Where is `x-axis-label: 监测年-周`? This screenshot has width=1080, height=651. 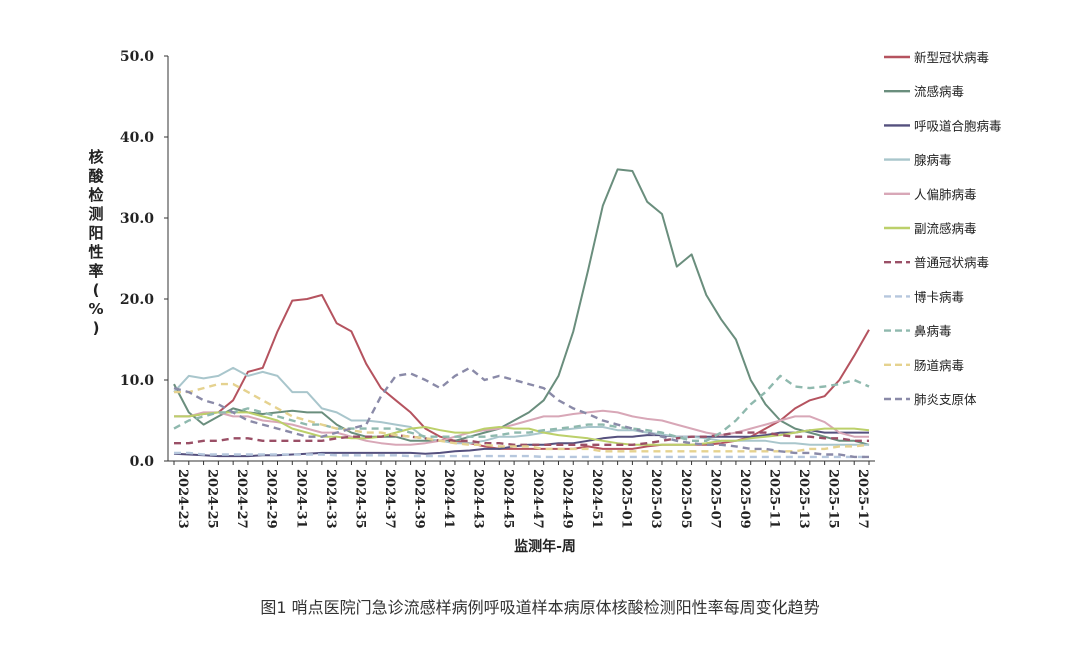
x-axis-label: 监测年-周 is located at coordinates (545, 547).